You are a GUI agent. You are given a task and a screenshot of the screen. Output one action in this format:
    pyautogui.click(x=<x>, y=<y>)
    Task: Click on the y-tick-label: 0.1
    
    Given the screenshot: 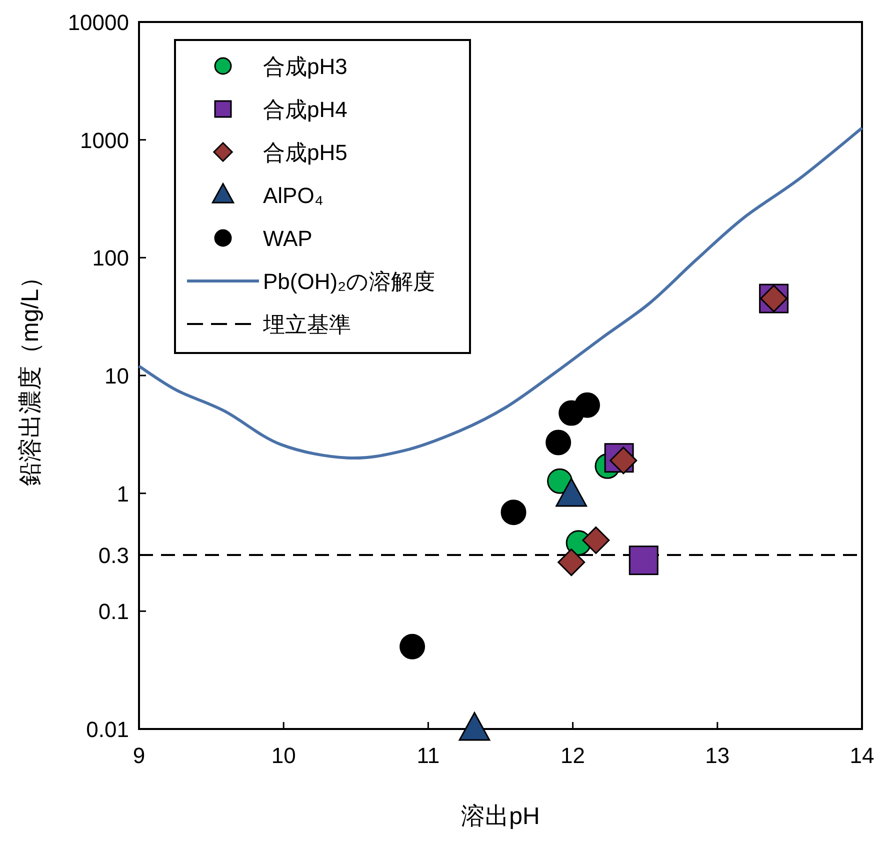 What is the action you would take?
    pyautogui.click(x=113, y=611)
    